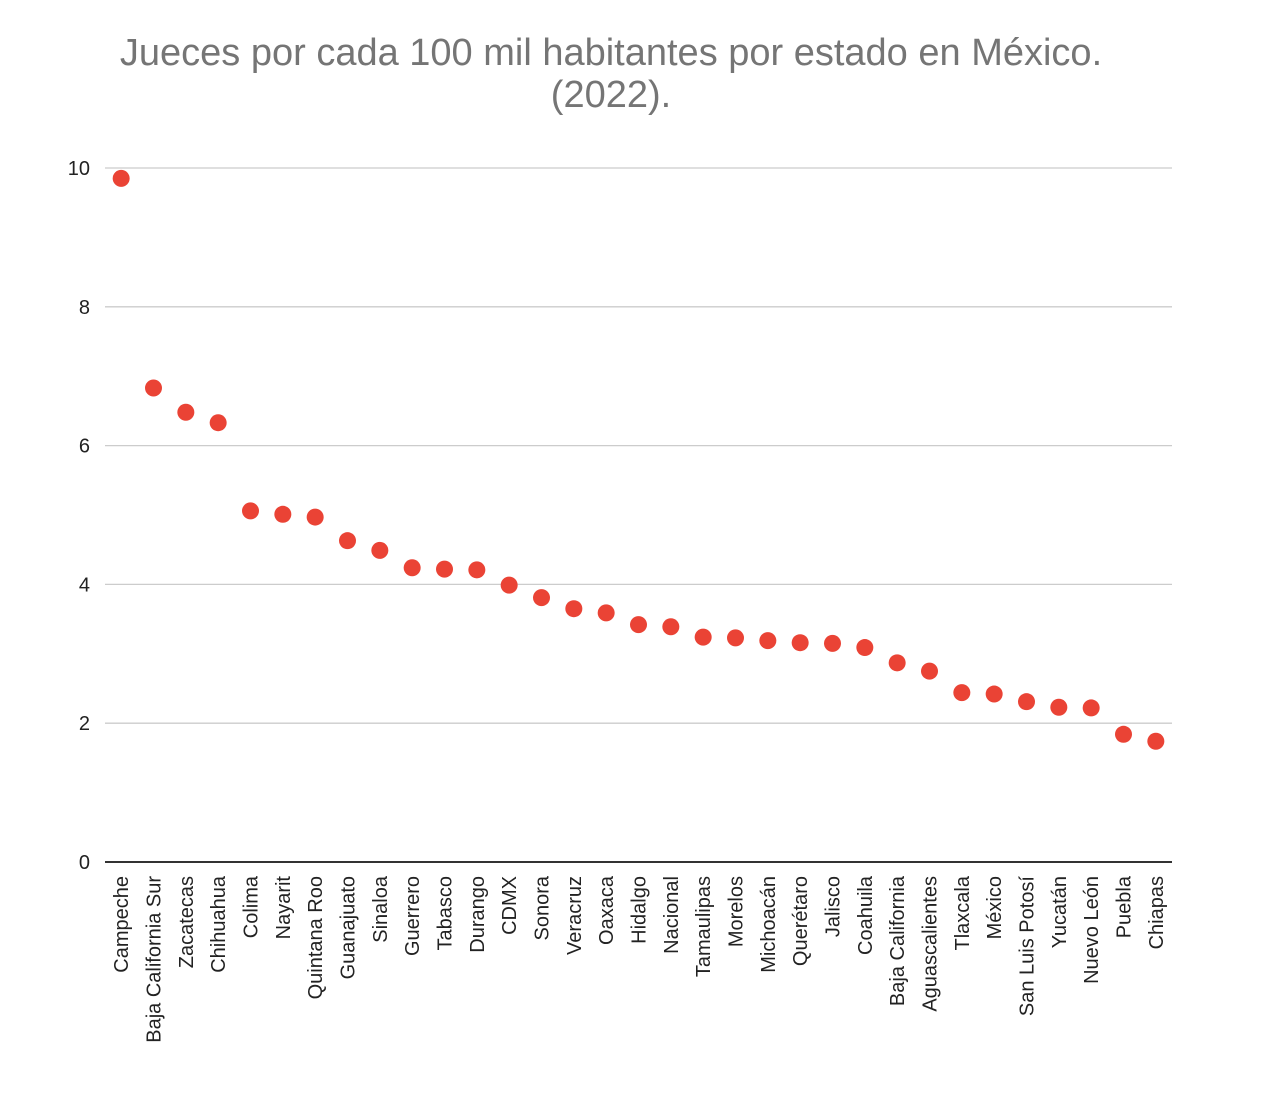 The image size is (1286, 1106). I want to click on x-category-label: Baja California, so click(898, 940).